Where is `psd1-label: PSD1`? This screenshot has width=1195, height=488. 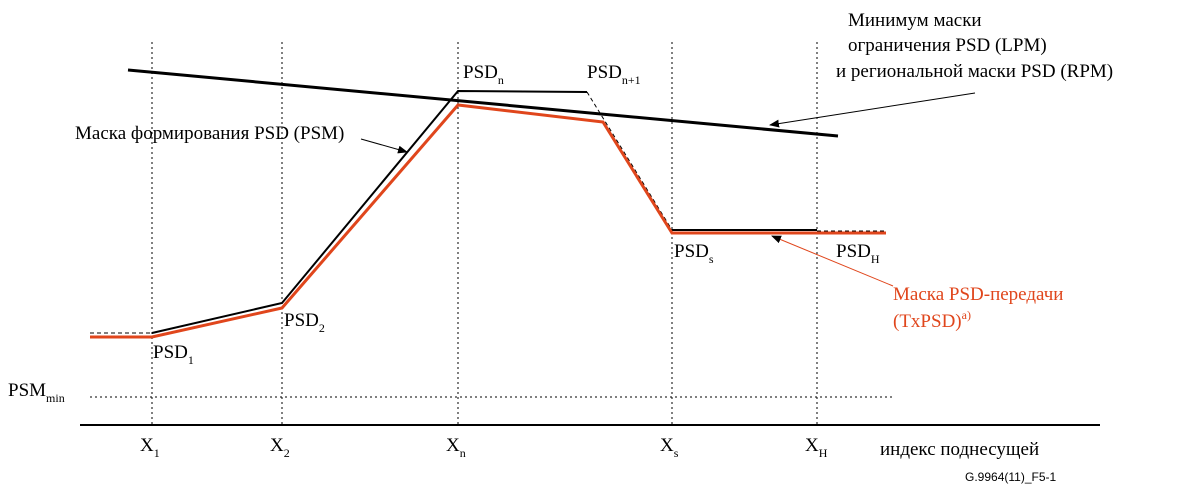
psd1-label: PSD1 is located at coordinates (173, 354).